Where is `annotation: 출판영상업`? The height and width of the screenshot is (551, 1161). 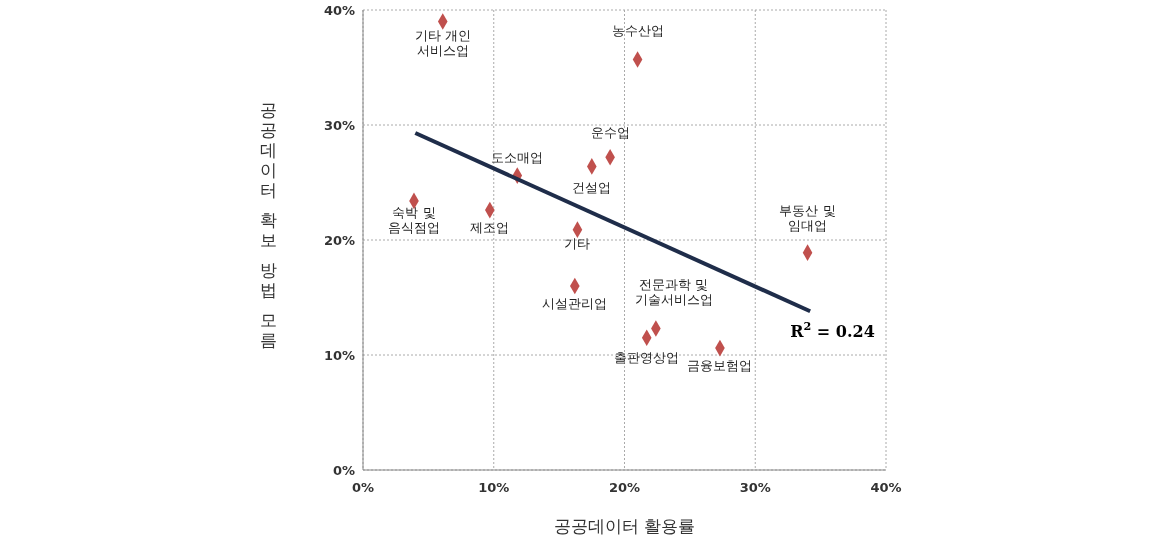 annotation: 출판영상업 is located at coordinates (647, 357).